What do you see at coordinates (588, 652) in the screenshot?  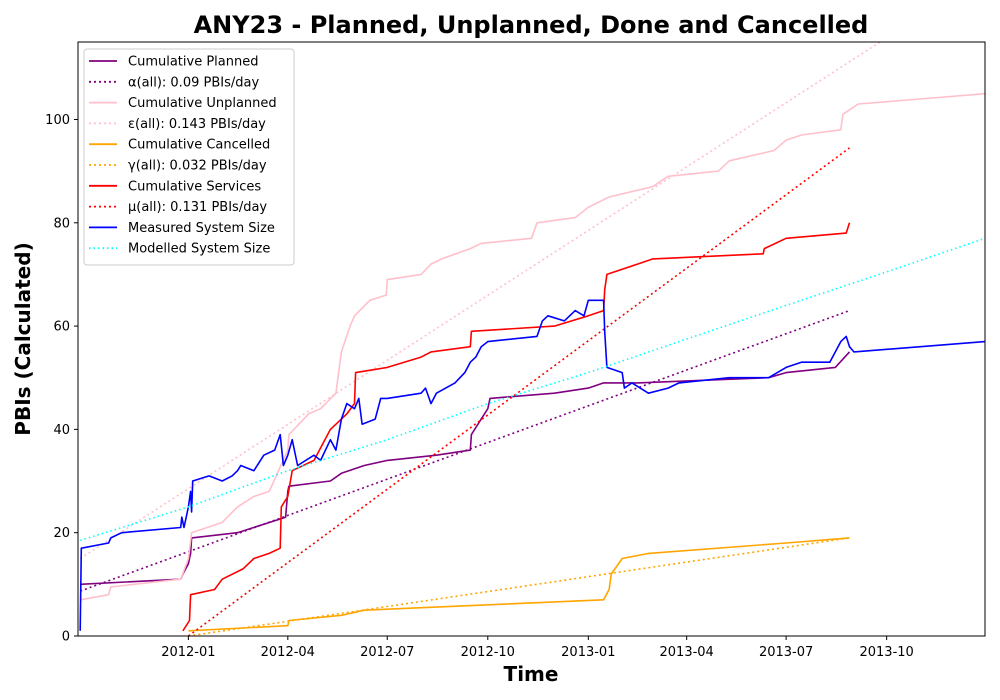 I see `x-tick-label: 2013-01` at bounding box center [588, 652].